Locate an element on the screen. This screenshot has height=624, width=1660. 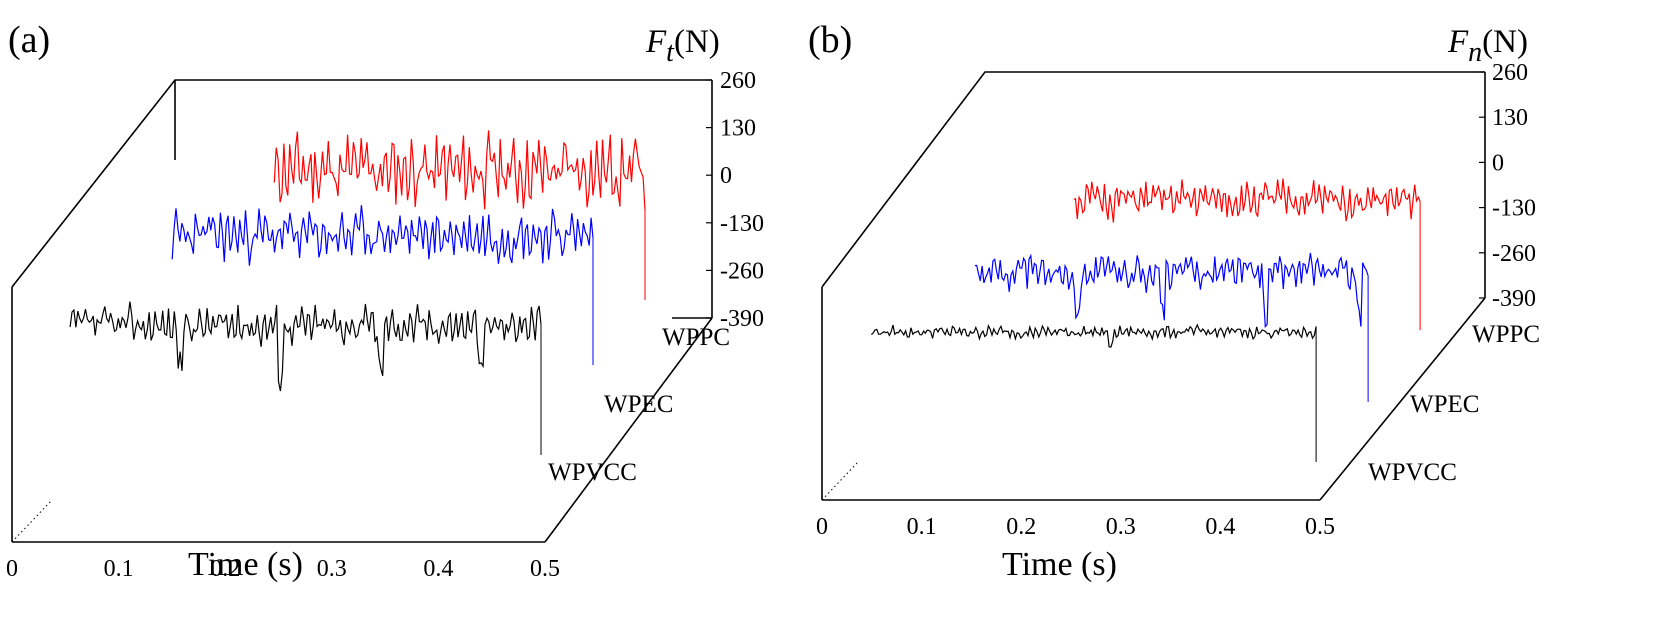
panel-b-x-tick: 0.3 is located at coordinates (1121, 527).